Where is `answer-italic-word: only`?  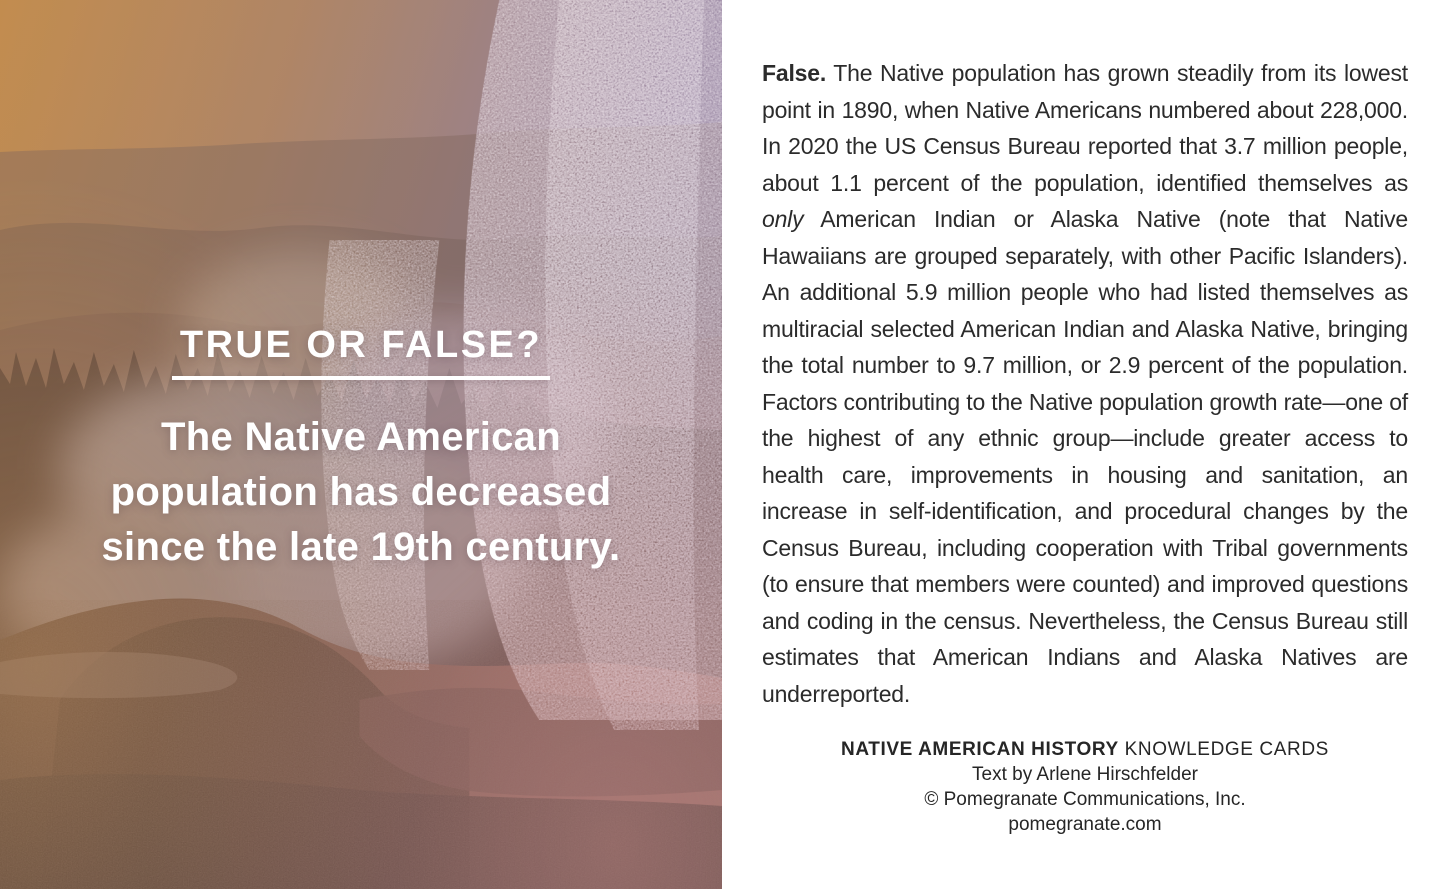 answer-italic-word: only is located at coordinates (783, 219).